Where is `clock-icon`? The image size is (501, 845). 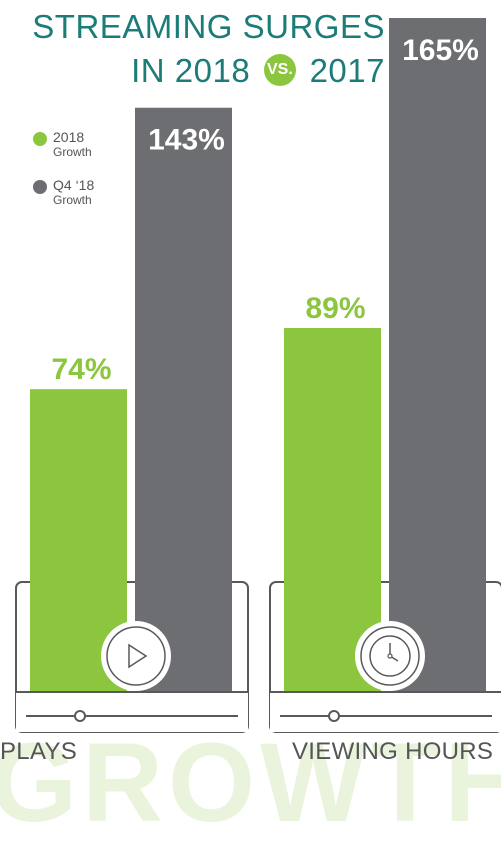
clock-icon is located at coordinates (390, 656).